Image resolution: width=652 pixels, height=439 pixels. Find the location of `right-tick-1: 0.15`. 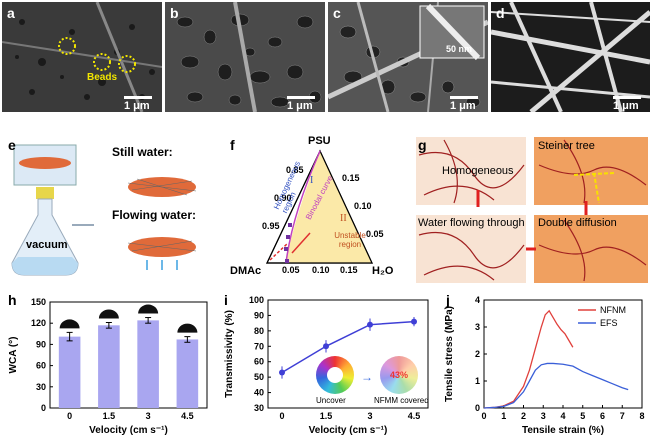

right-tick-1: 0.15 is located at coordinates (351, 178).